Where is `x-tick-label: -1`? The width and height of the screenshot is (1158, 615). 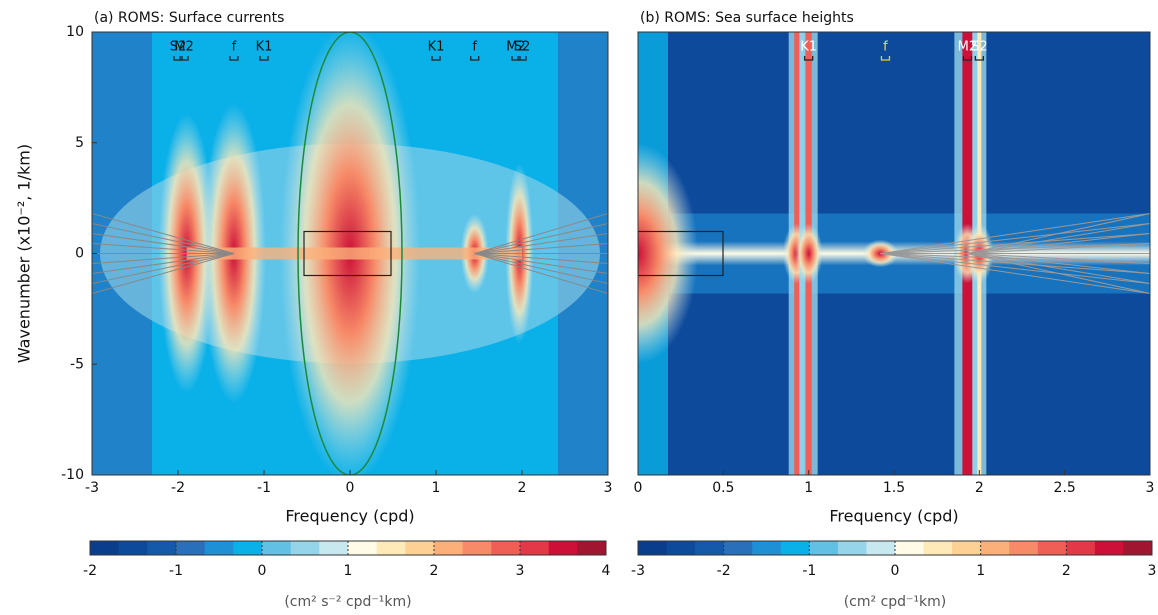 x-tick-label: -1 is located at coordinates (264, 488).